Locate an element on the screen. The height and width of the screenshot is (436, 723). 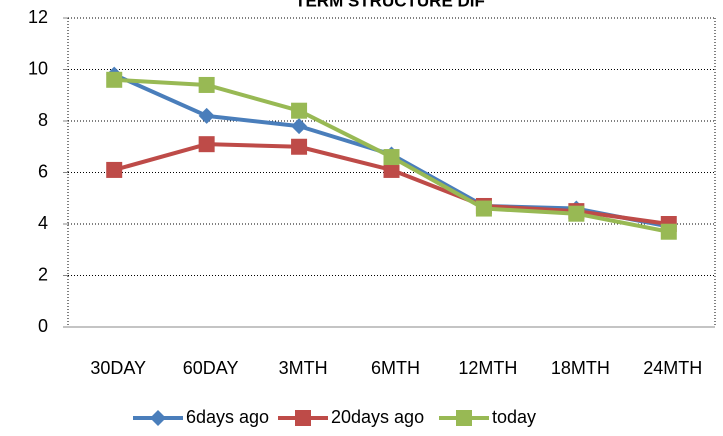
x-tick-label: 18MTH is located at coordinates (580, 368).